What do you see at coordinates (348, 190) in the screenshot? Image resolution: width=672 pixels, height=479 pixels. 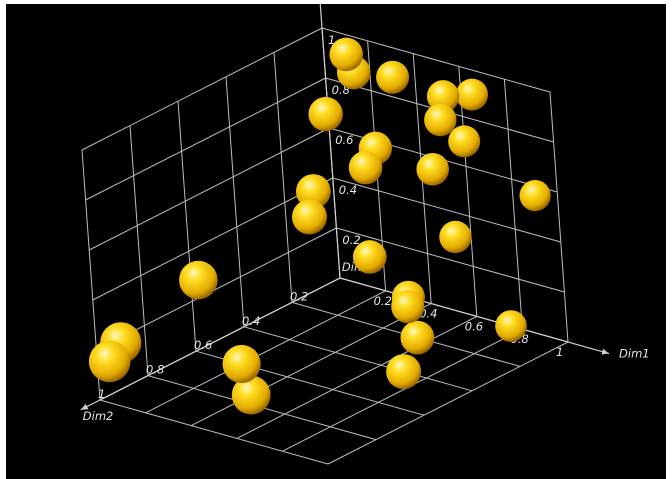 I see `z-tick-label: 0.4` at bounding box center [348, 190].